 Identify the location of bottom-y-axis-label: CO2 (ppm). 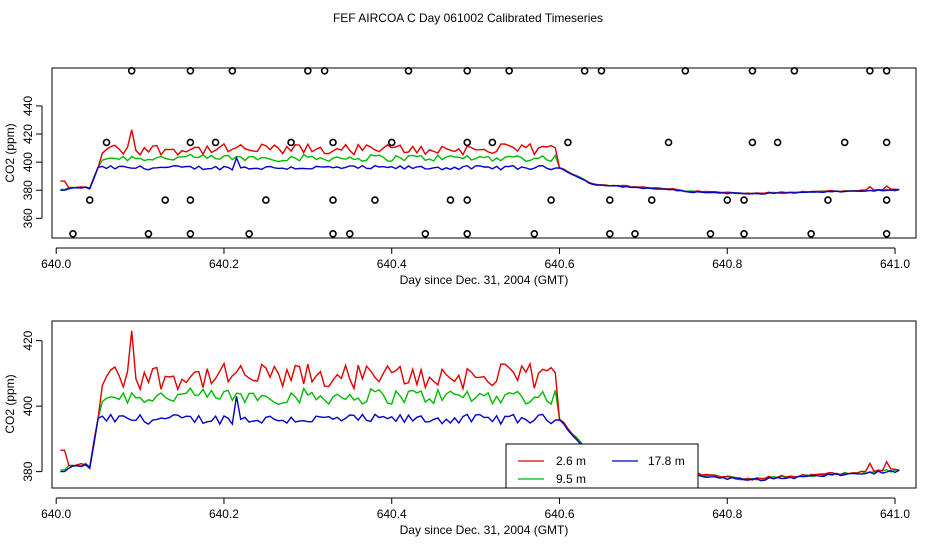
(10, 403).